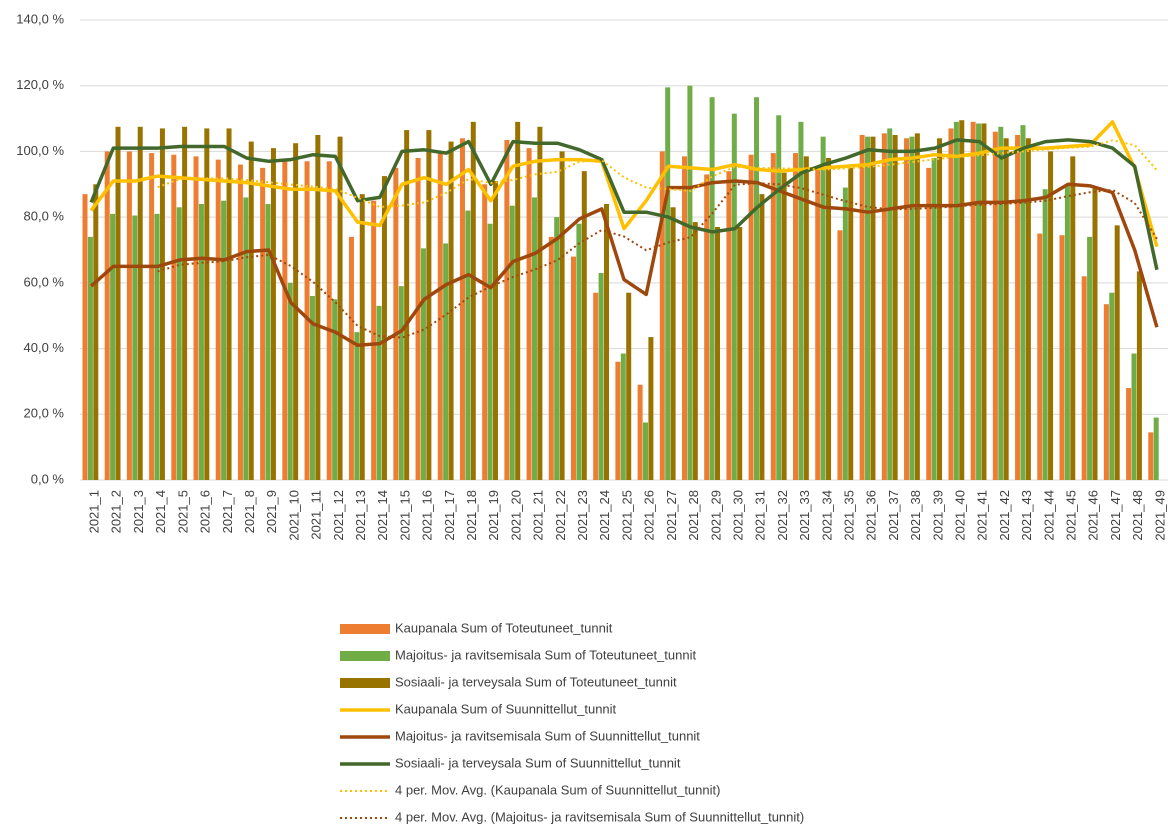  I want to click on x-tick-label: 2021_30, so click(737, 515).